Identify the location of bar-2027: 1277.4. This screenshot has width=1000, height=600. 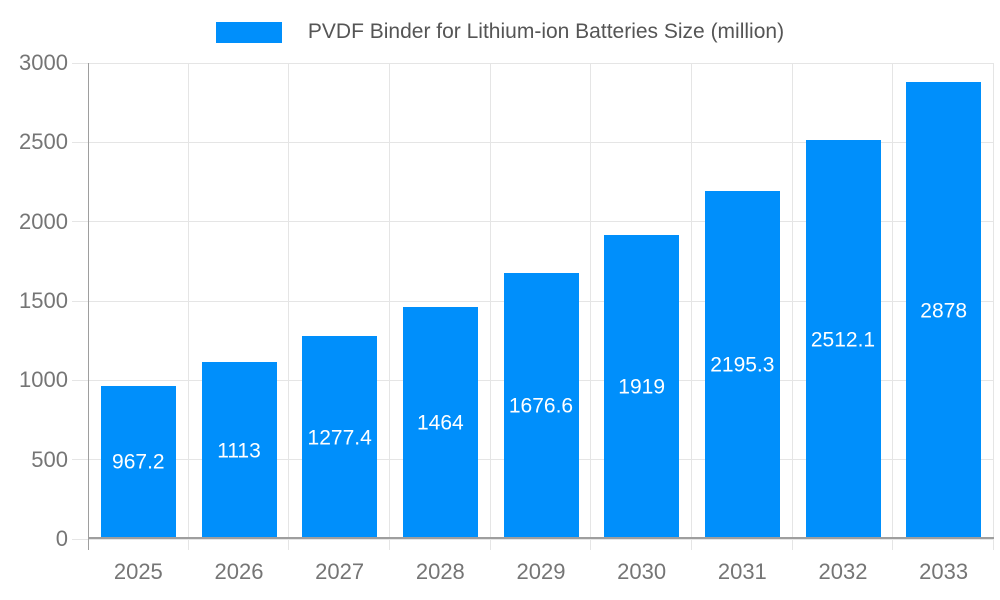
(340, 437).